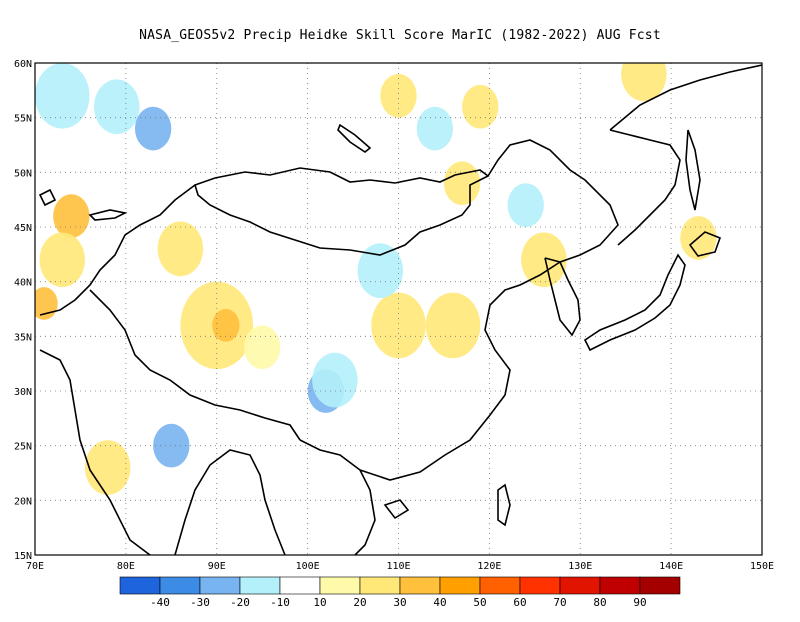 This screenshot has height=622, width=800. Describe the element at coordinates (489, 566) in the screenshot. I see `lon-tick-label: 120E` at that location.